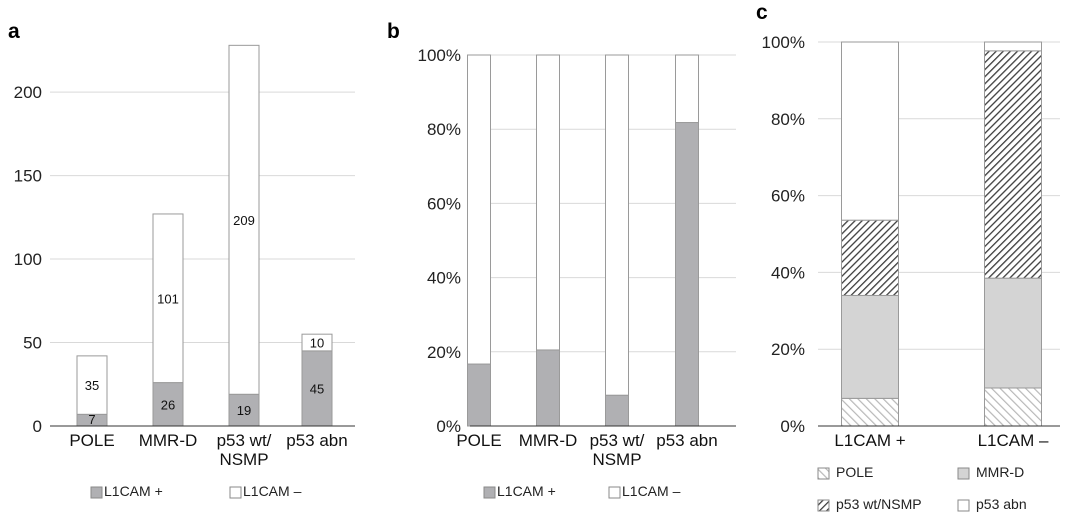  What do you see at coordinates (91, 419) in the screenshot?
I see `data-label: 7` at bounding box center [91, 419].